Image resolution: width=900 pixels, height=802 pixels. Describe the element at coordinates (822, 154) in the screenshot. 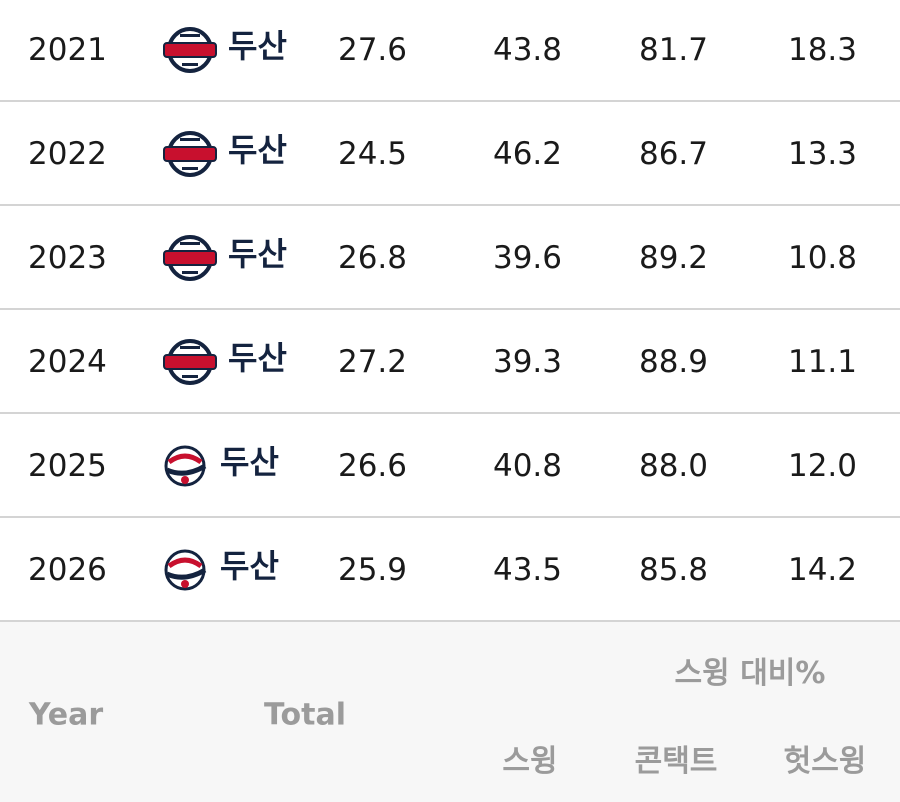

I see `stat-cell: 13.3` at that location.